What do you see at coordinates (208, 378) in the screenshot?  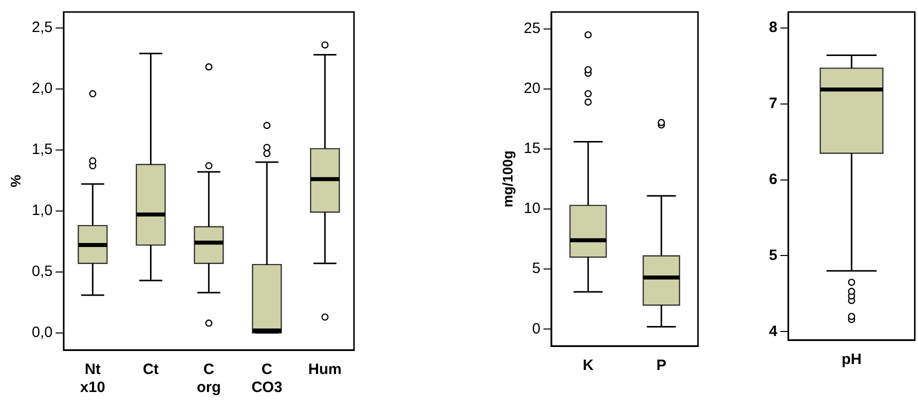 I see `x-tick-label: C org` at bounding box center [208, 378].